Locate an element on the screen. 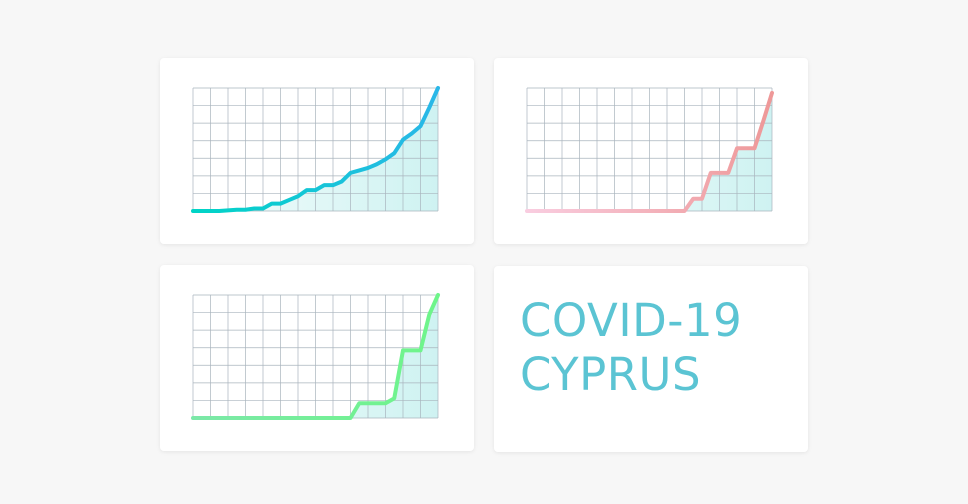  chart-grid is located at coordinates (315, 149).